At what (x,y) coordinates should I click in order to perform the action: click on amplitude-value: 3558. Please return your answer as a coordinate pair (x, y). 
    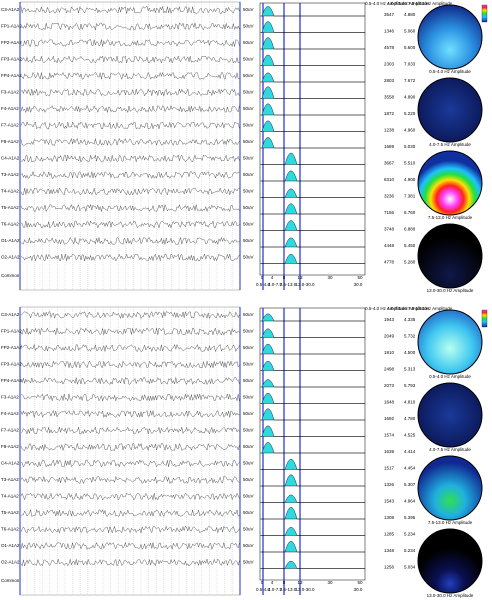
    Looking at the image, I should click on (389, 97).